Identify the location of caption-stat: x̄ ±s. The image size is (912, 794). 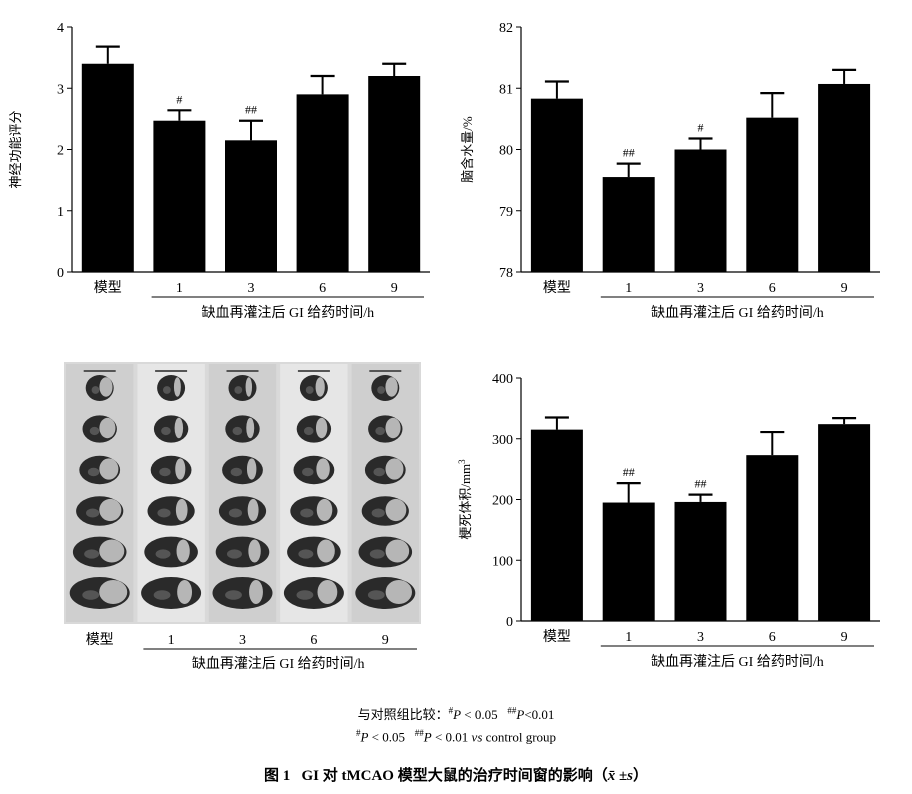
(620, 776).